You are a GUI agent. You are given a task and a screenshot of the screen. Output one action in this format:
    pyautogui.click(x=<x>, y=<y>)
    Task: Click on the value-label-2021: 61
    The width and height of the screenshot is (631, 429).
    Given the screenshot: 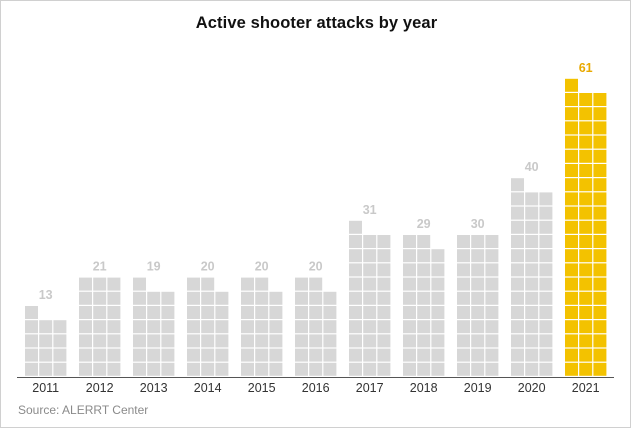 What is the action you would take?
    pyautogui.click(x=586, y=68)
    